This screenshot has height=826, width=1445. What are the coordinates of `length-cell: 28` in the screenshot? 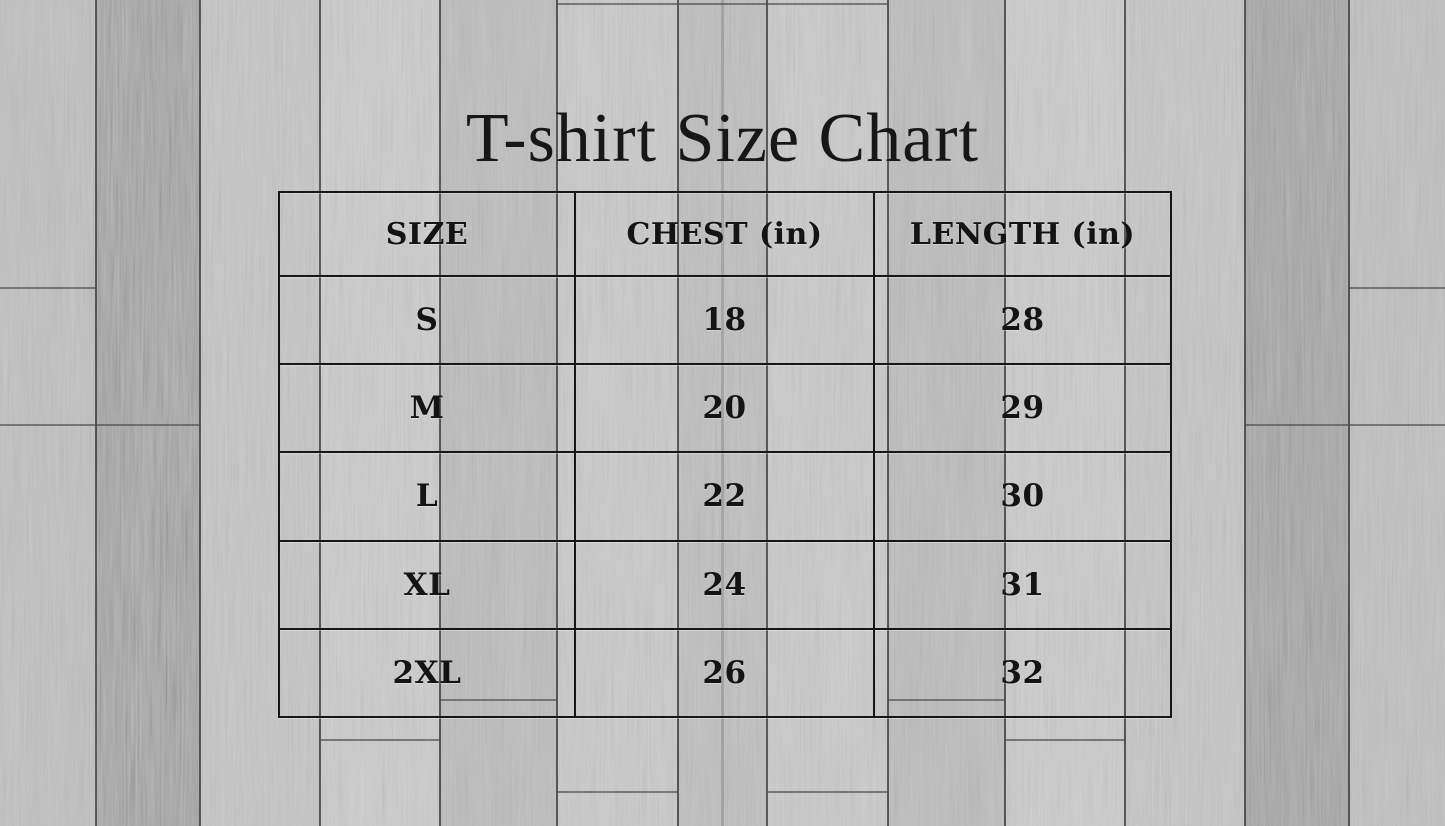 It's located at (1022, 320).